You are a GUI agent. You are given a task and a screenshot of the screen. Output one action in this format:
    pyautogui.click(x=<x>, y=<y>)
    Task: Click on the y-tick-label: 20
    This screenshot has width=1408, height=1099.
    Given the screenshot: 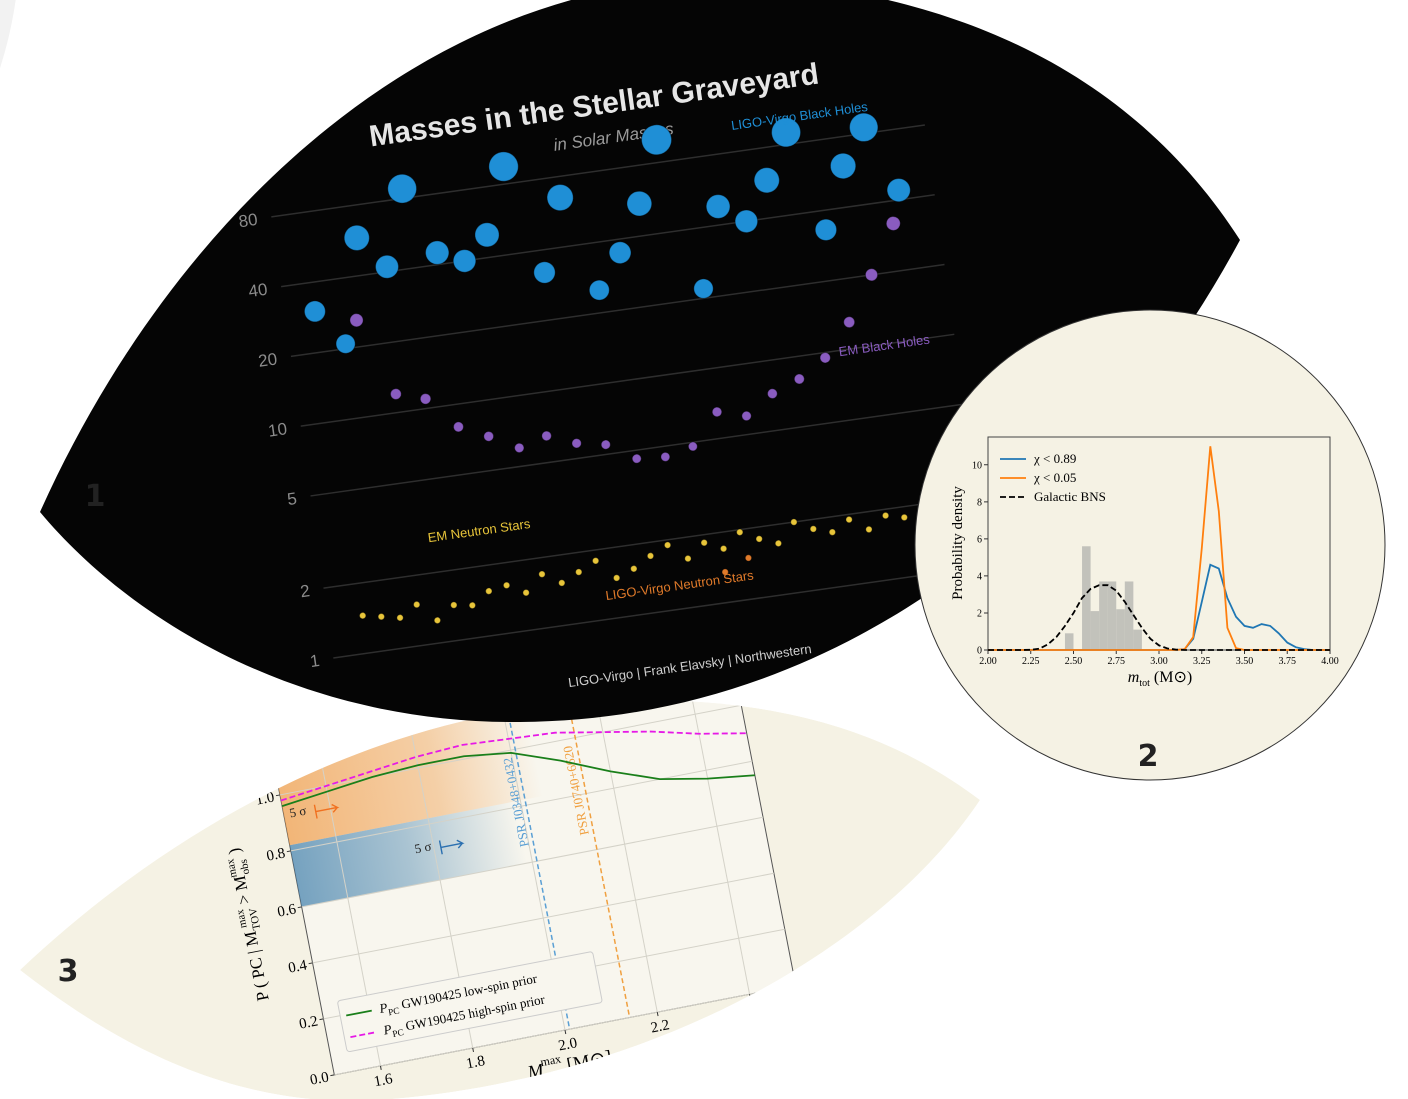 What is the action you would take?
    pyautogui.click(x=267, y=359)
    